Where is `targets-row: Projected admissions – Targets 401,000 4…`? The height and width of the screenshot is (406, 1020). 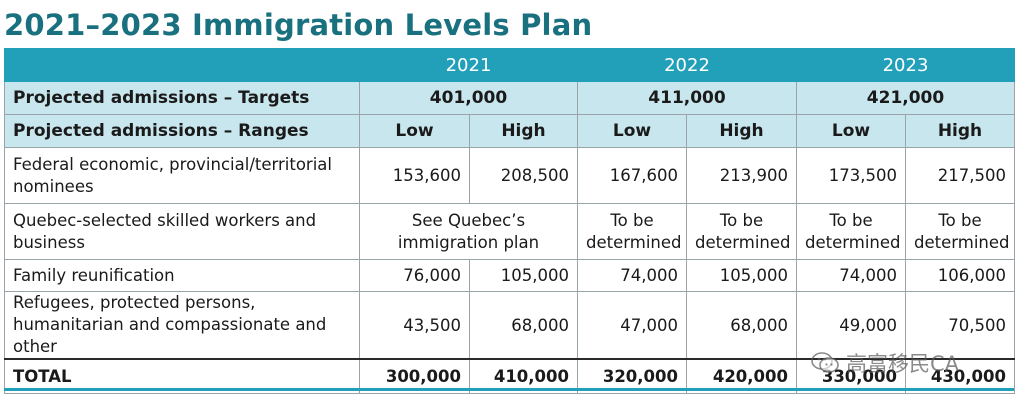
targets-row: Projected admissions – Targets 401,000 4… is located at coordinates (509, 98).